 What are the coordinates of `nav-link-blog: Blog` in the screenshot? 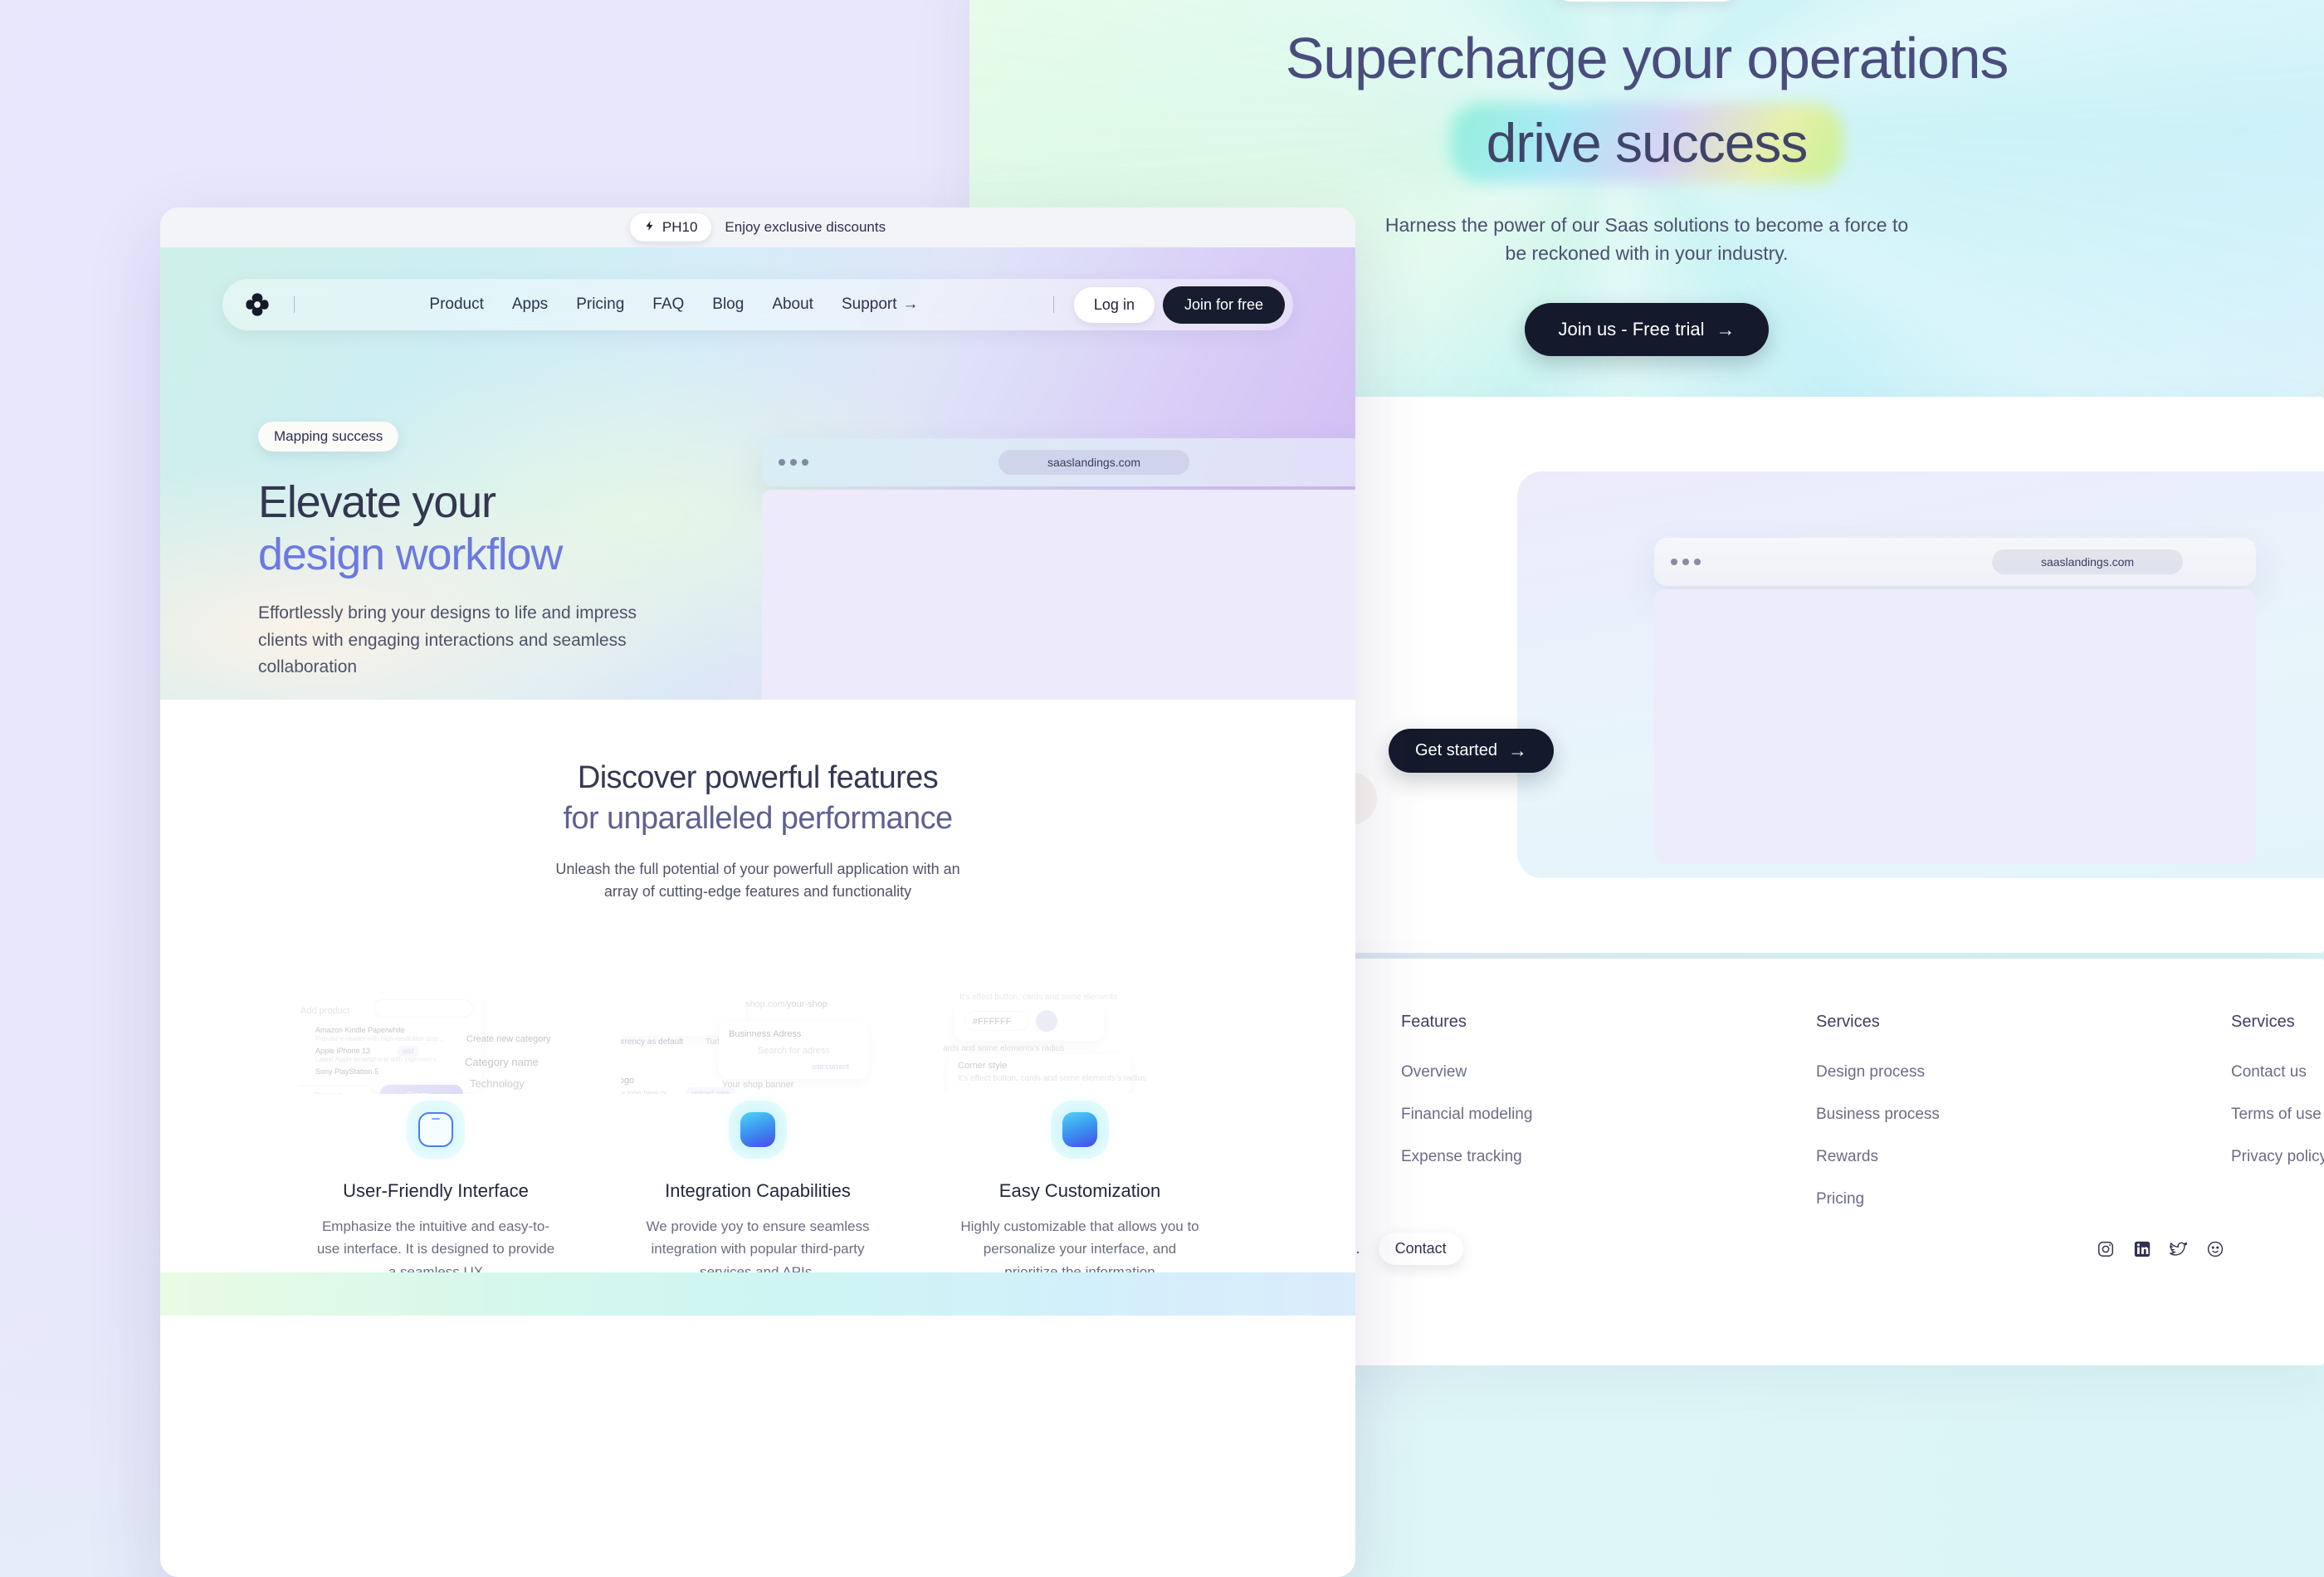 It's located at (728, 304).